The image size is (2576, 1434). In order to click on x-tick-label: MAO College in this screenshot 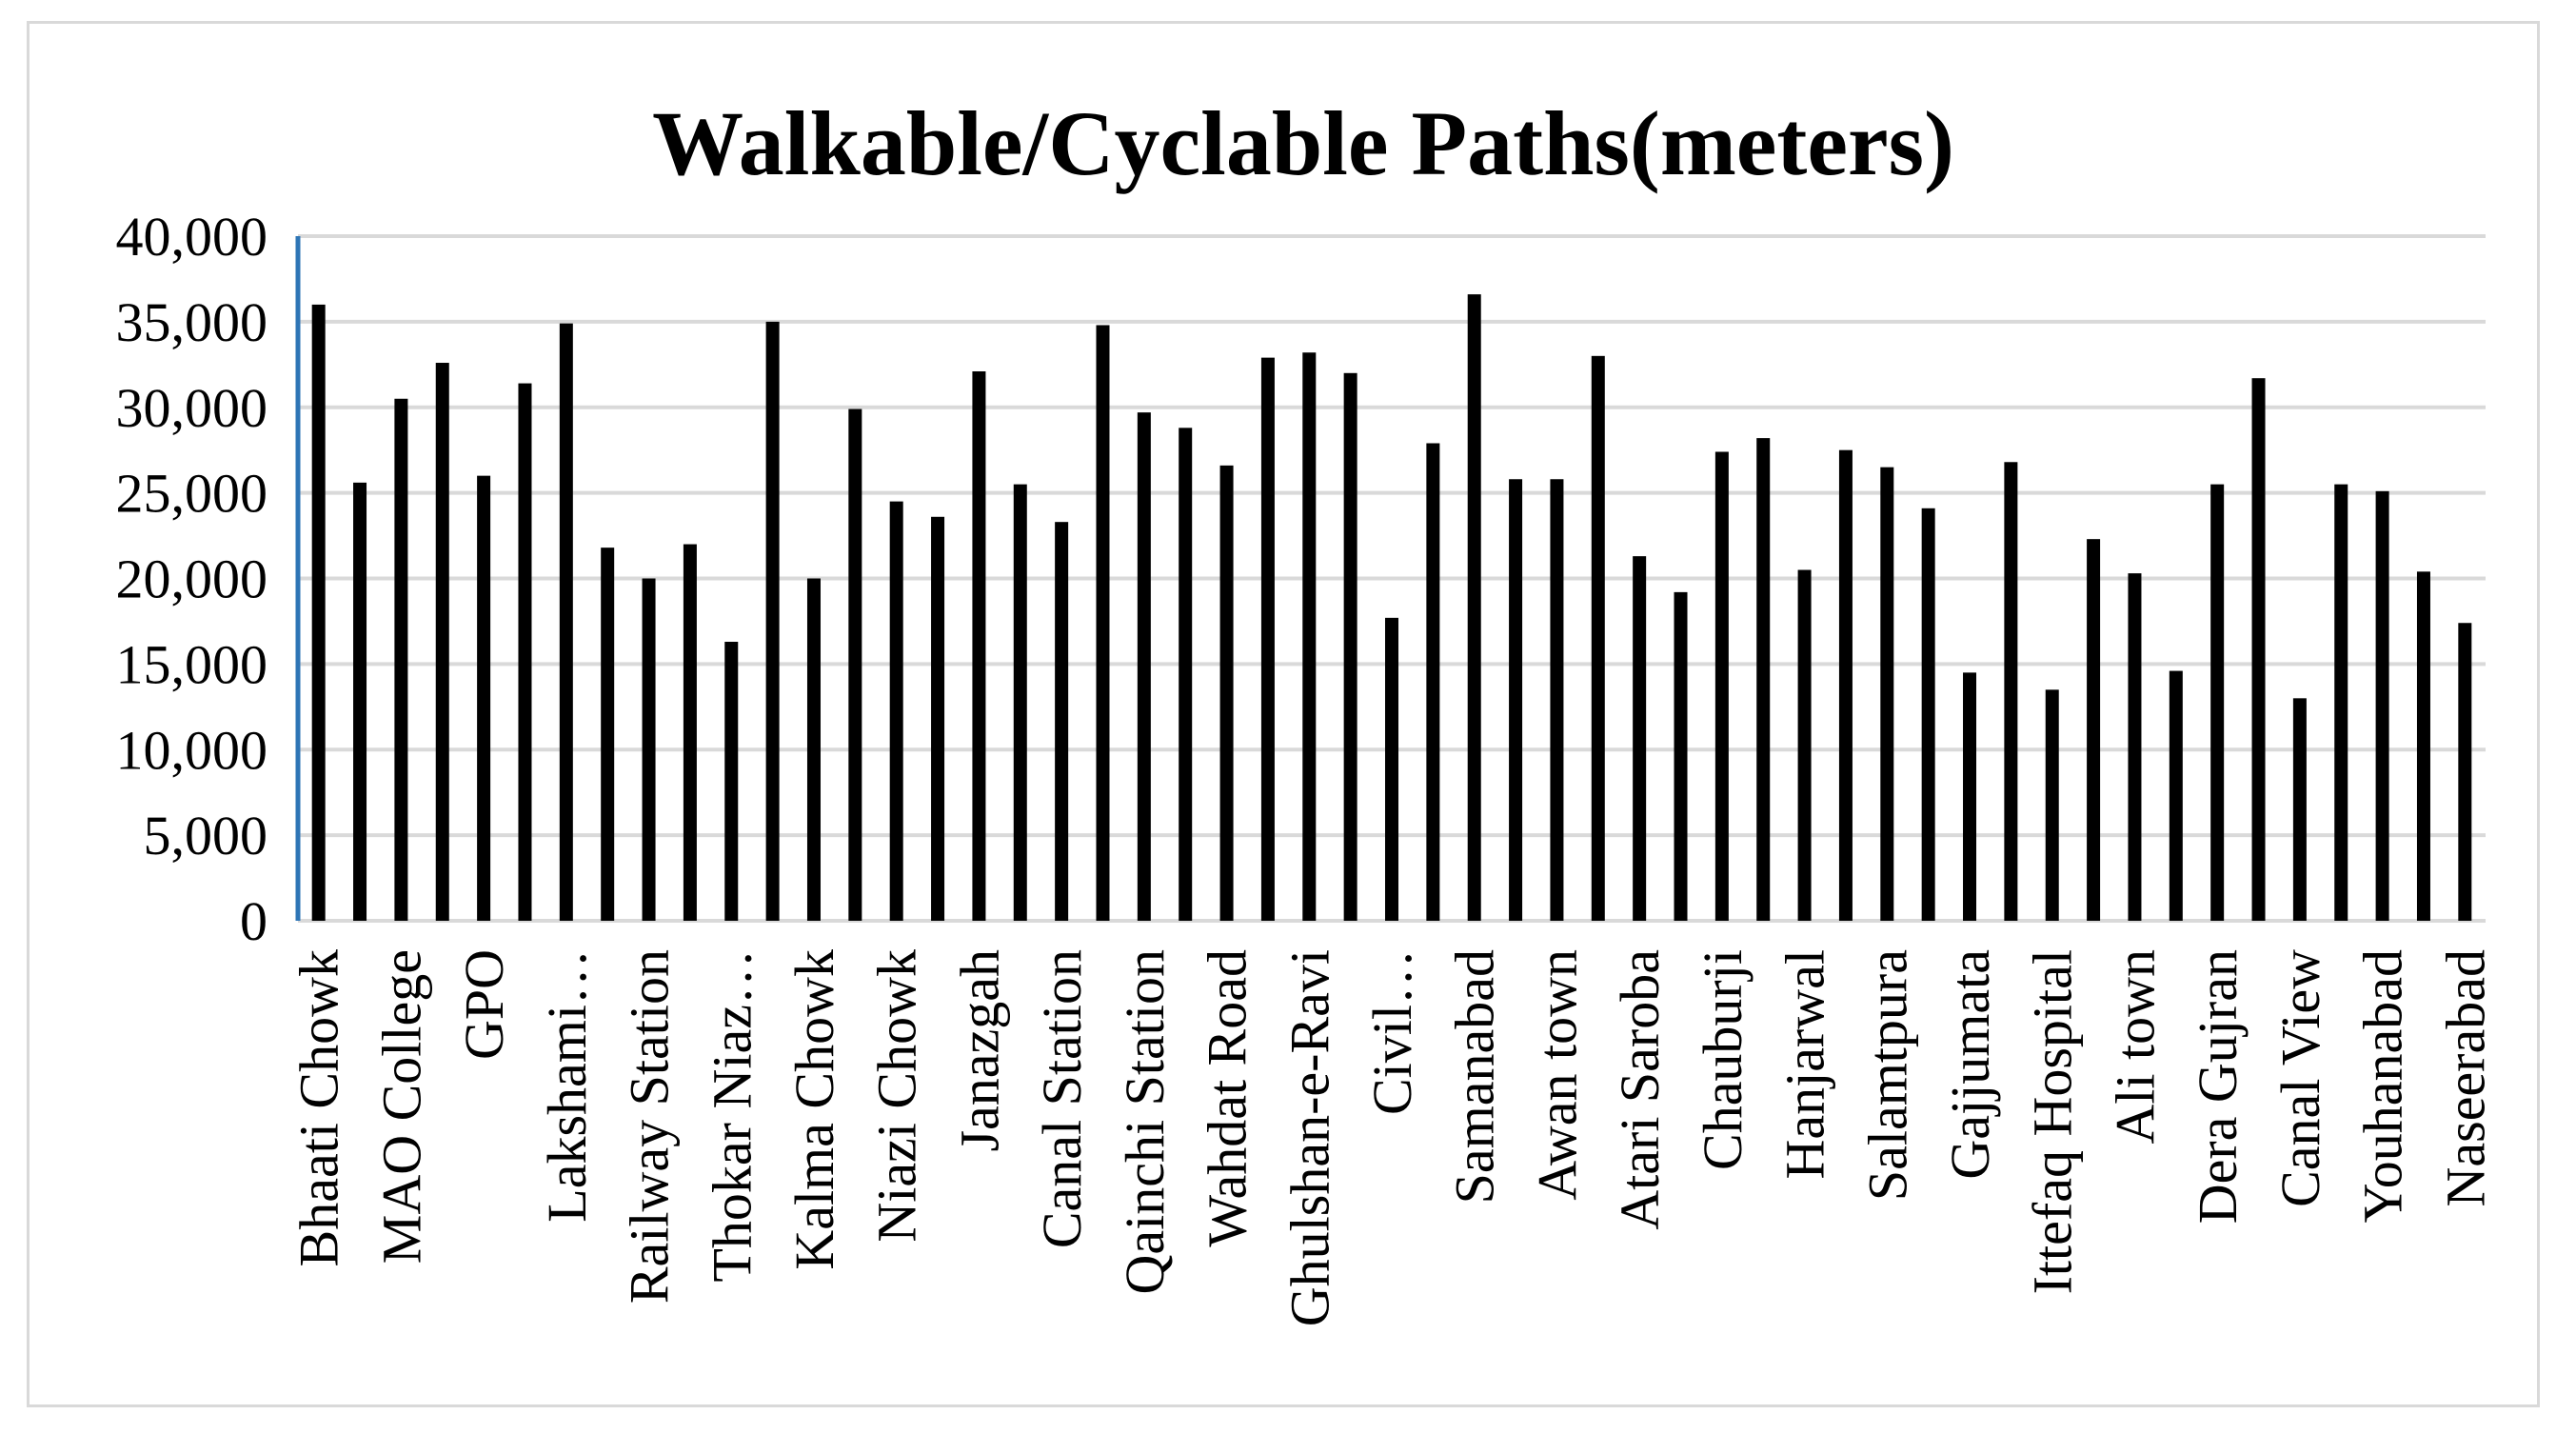, I will do `click(401, 1106)`.